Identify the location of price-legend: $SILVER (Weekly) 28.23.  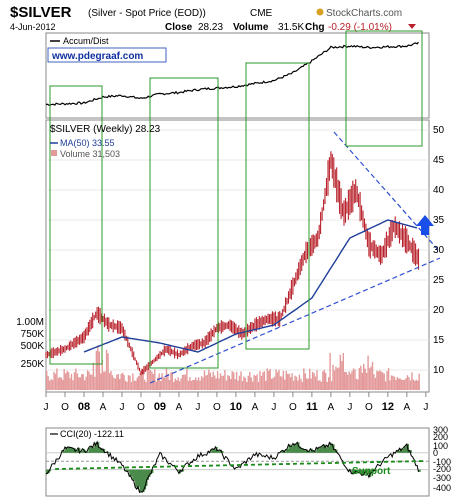
(105, 129).